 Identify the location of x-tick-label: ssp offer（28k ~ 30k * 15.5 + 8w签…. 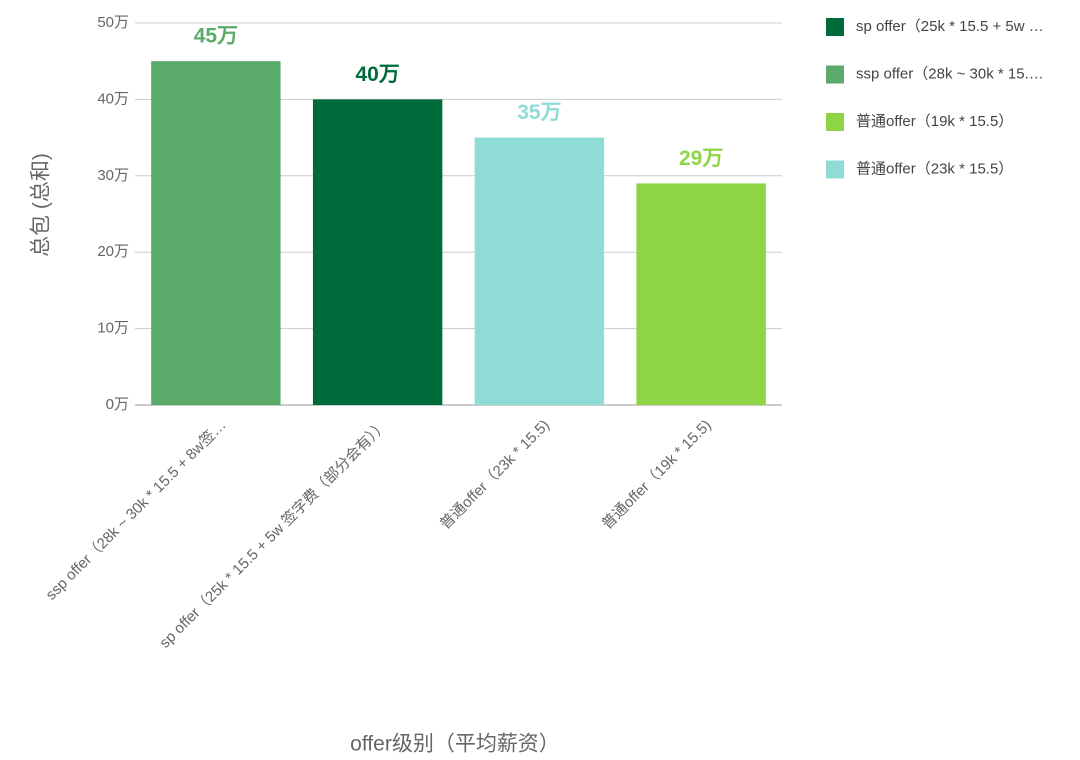
(136, 510).